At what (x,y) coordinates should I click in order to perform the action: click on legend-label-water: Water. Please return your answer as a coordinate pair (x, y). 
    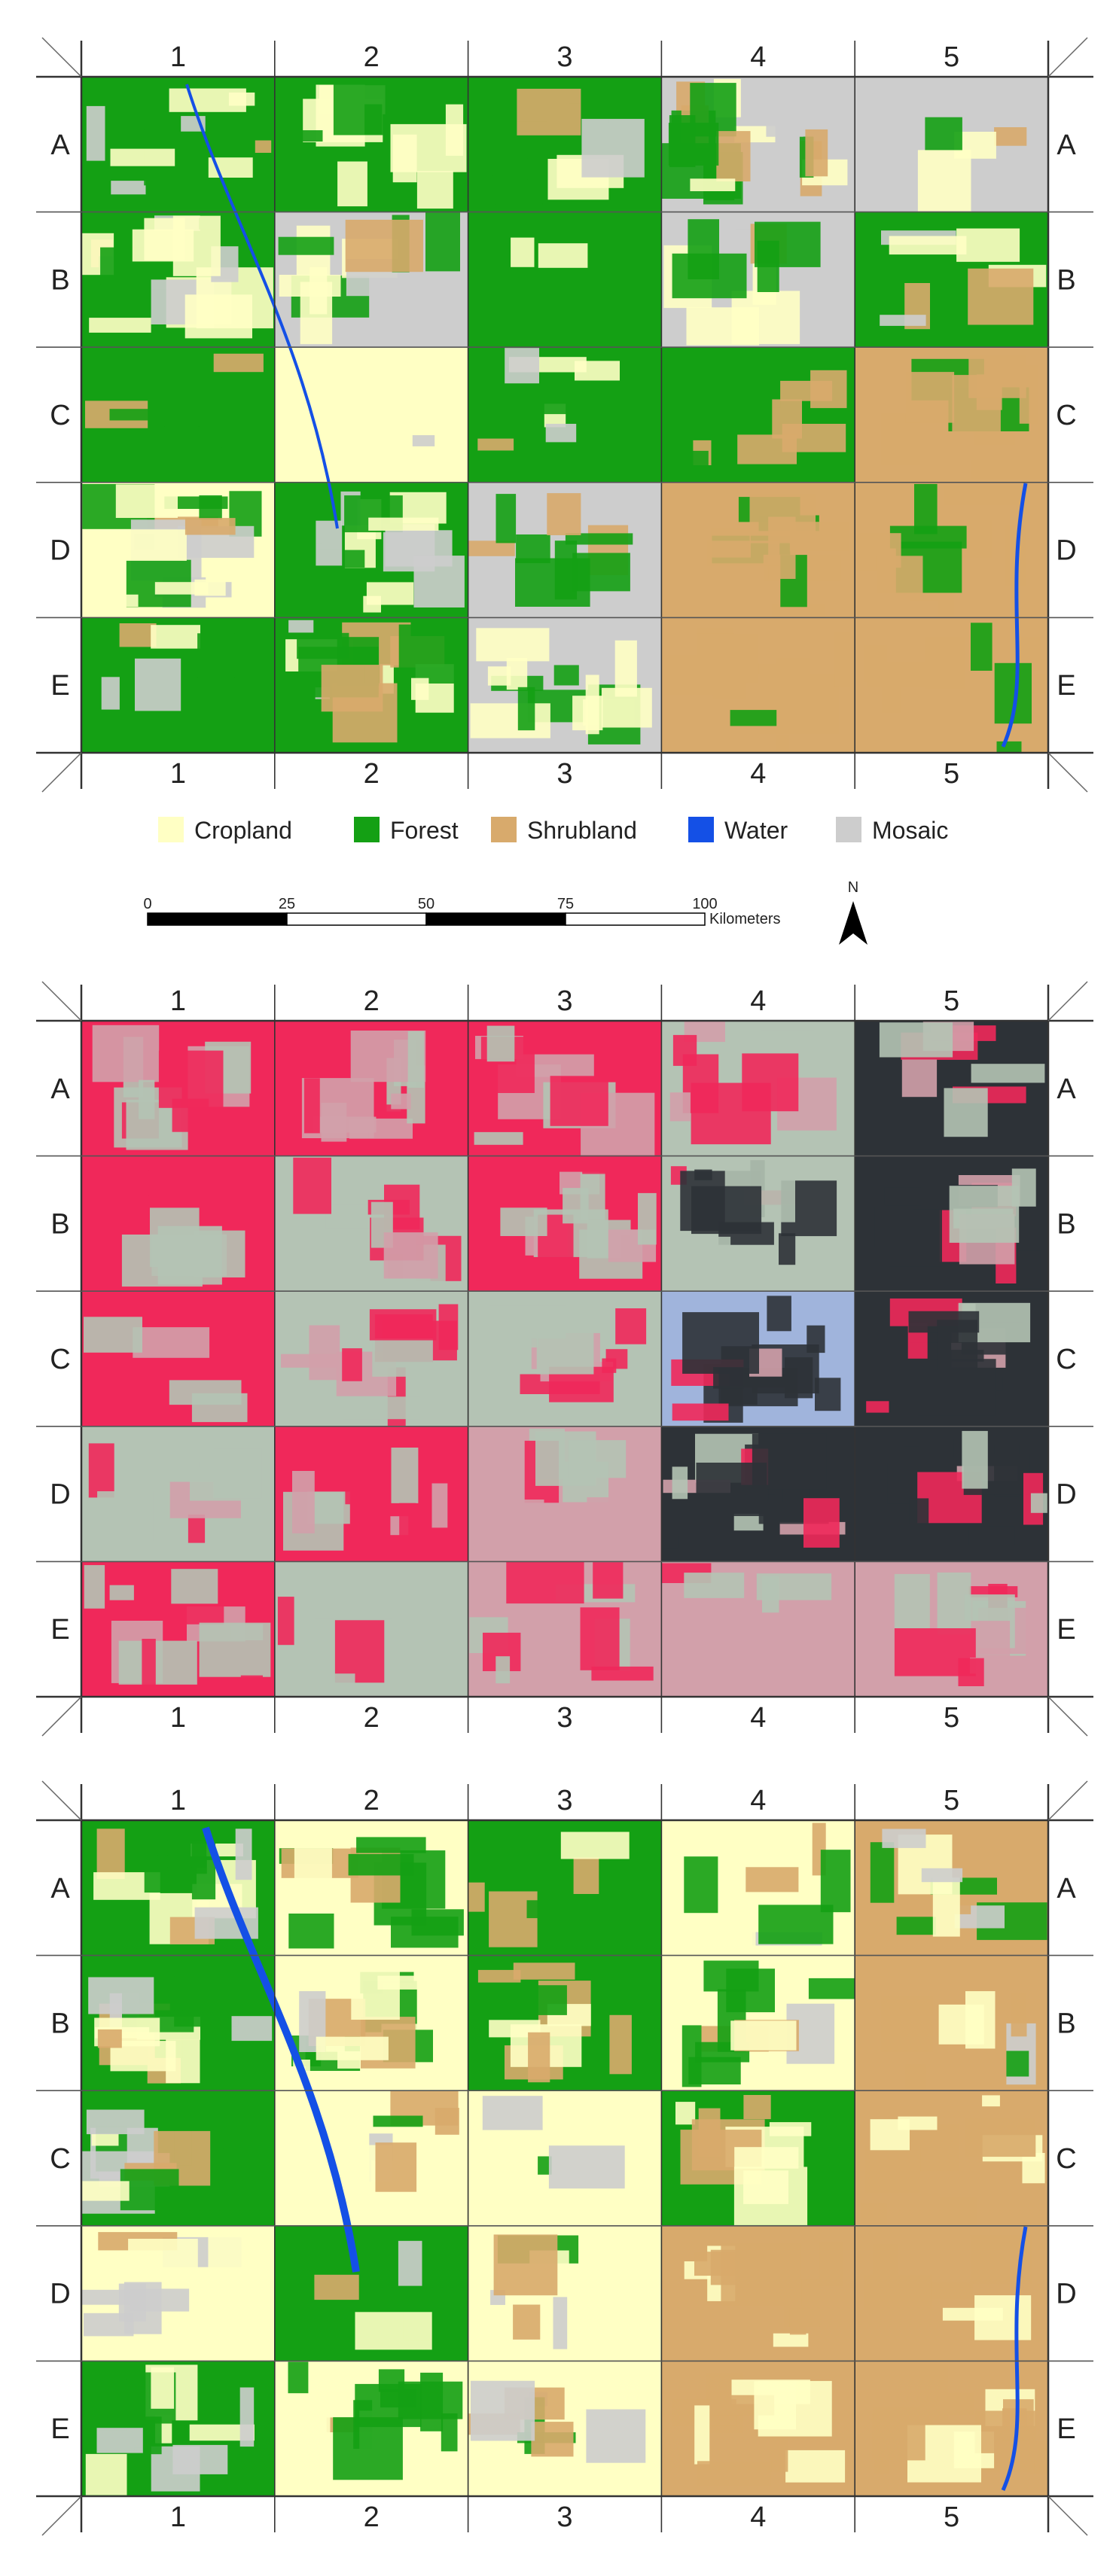
    Looking at the image, I should click on (756, 831).